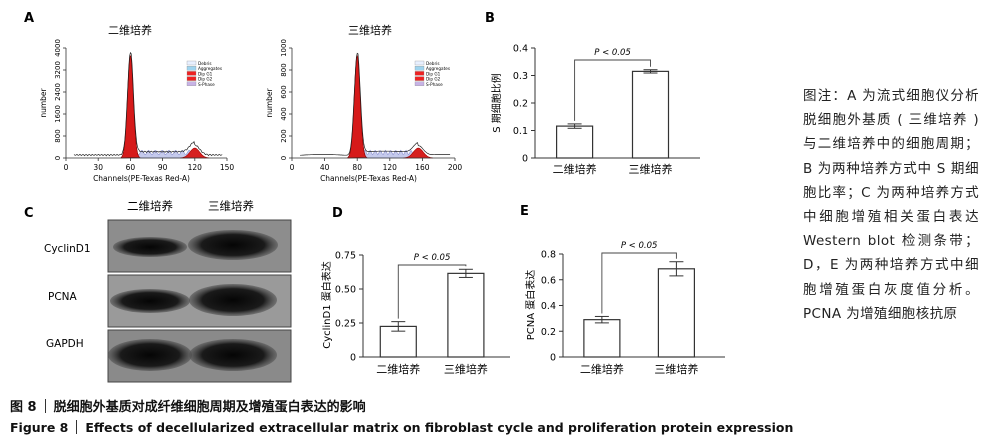 The image size is (987, 447). Describe the element at coordinates (163, 167) in the screenshot. I see `x-tick-label: 90` at that location.